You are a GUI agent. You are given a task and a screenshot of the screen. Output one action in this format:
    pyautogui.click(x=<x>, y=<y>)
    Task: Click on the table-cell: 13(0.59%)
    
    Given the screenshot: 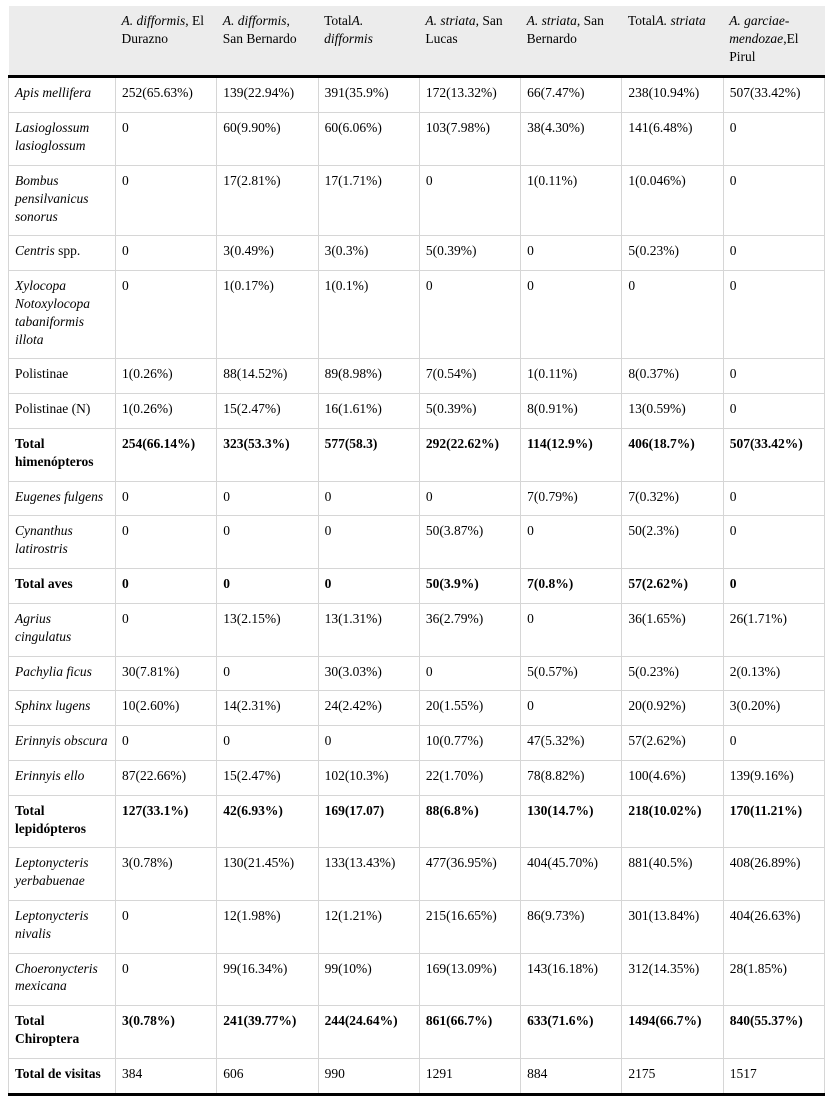 What is the action you would take?
    pyautogui.click(x=672, y=411)
    